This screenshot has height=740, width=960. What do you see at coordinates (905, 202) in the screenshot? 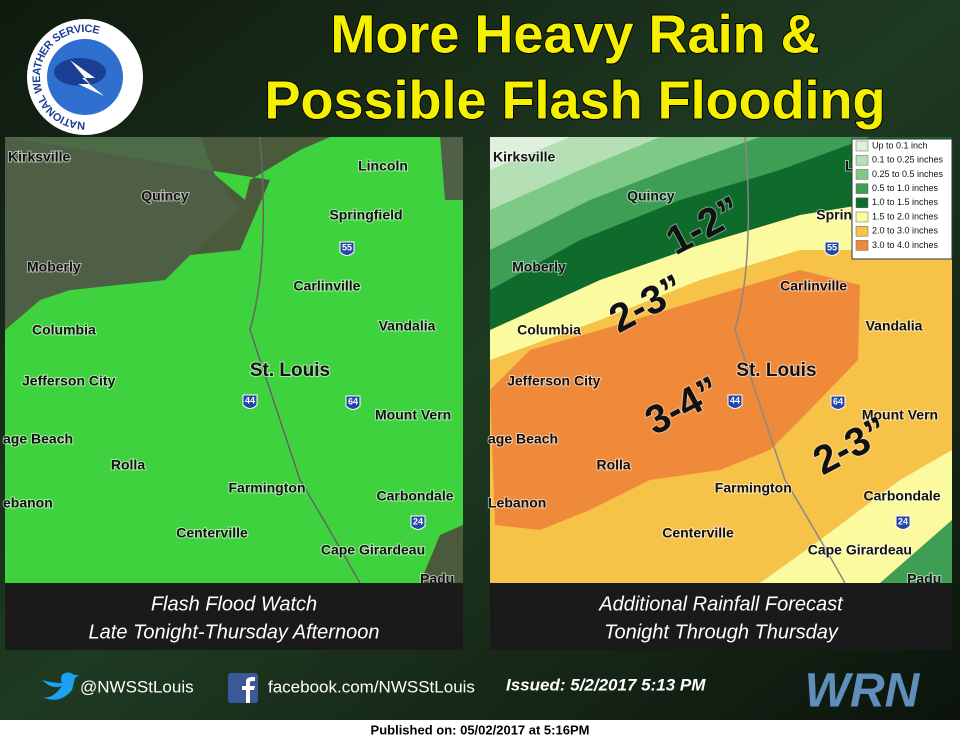
I see `legend-label: 1.0 to 1.5 inches` at bounding box center [905, 202].